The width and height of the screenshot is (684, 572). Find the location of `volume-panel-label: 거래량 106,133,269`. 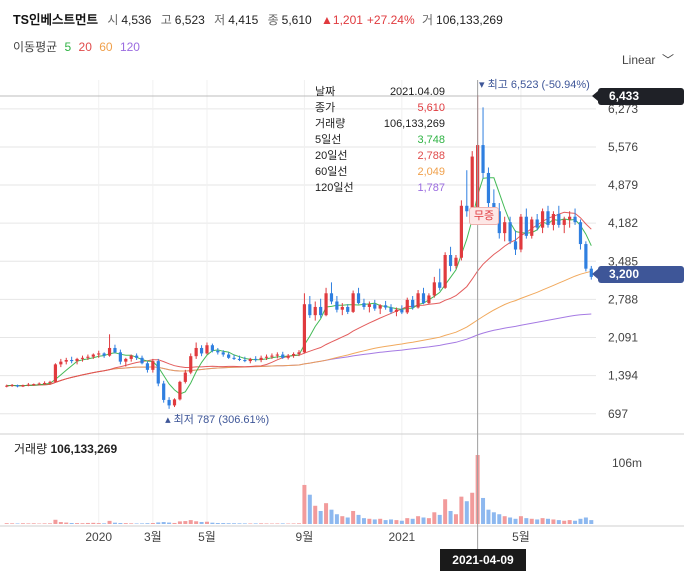

volume-panel-label: 거래량 106,133,269 is located at coordinates (65, 448).